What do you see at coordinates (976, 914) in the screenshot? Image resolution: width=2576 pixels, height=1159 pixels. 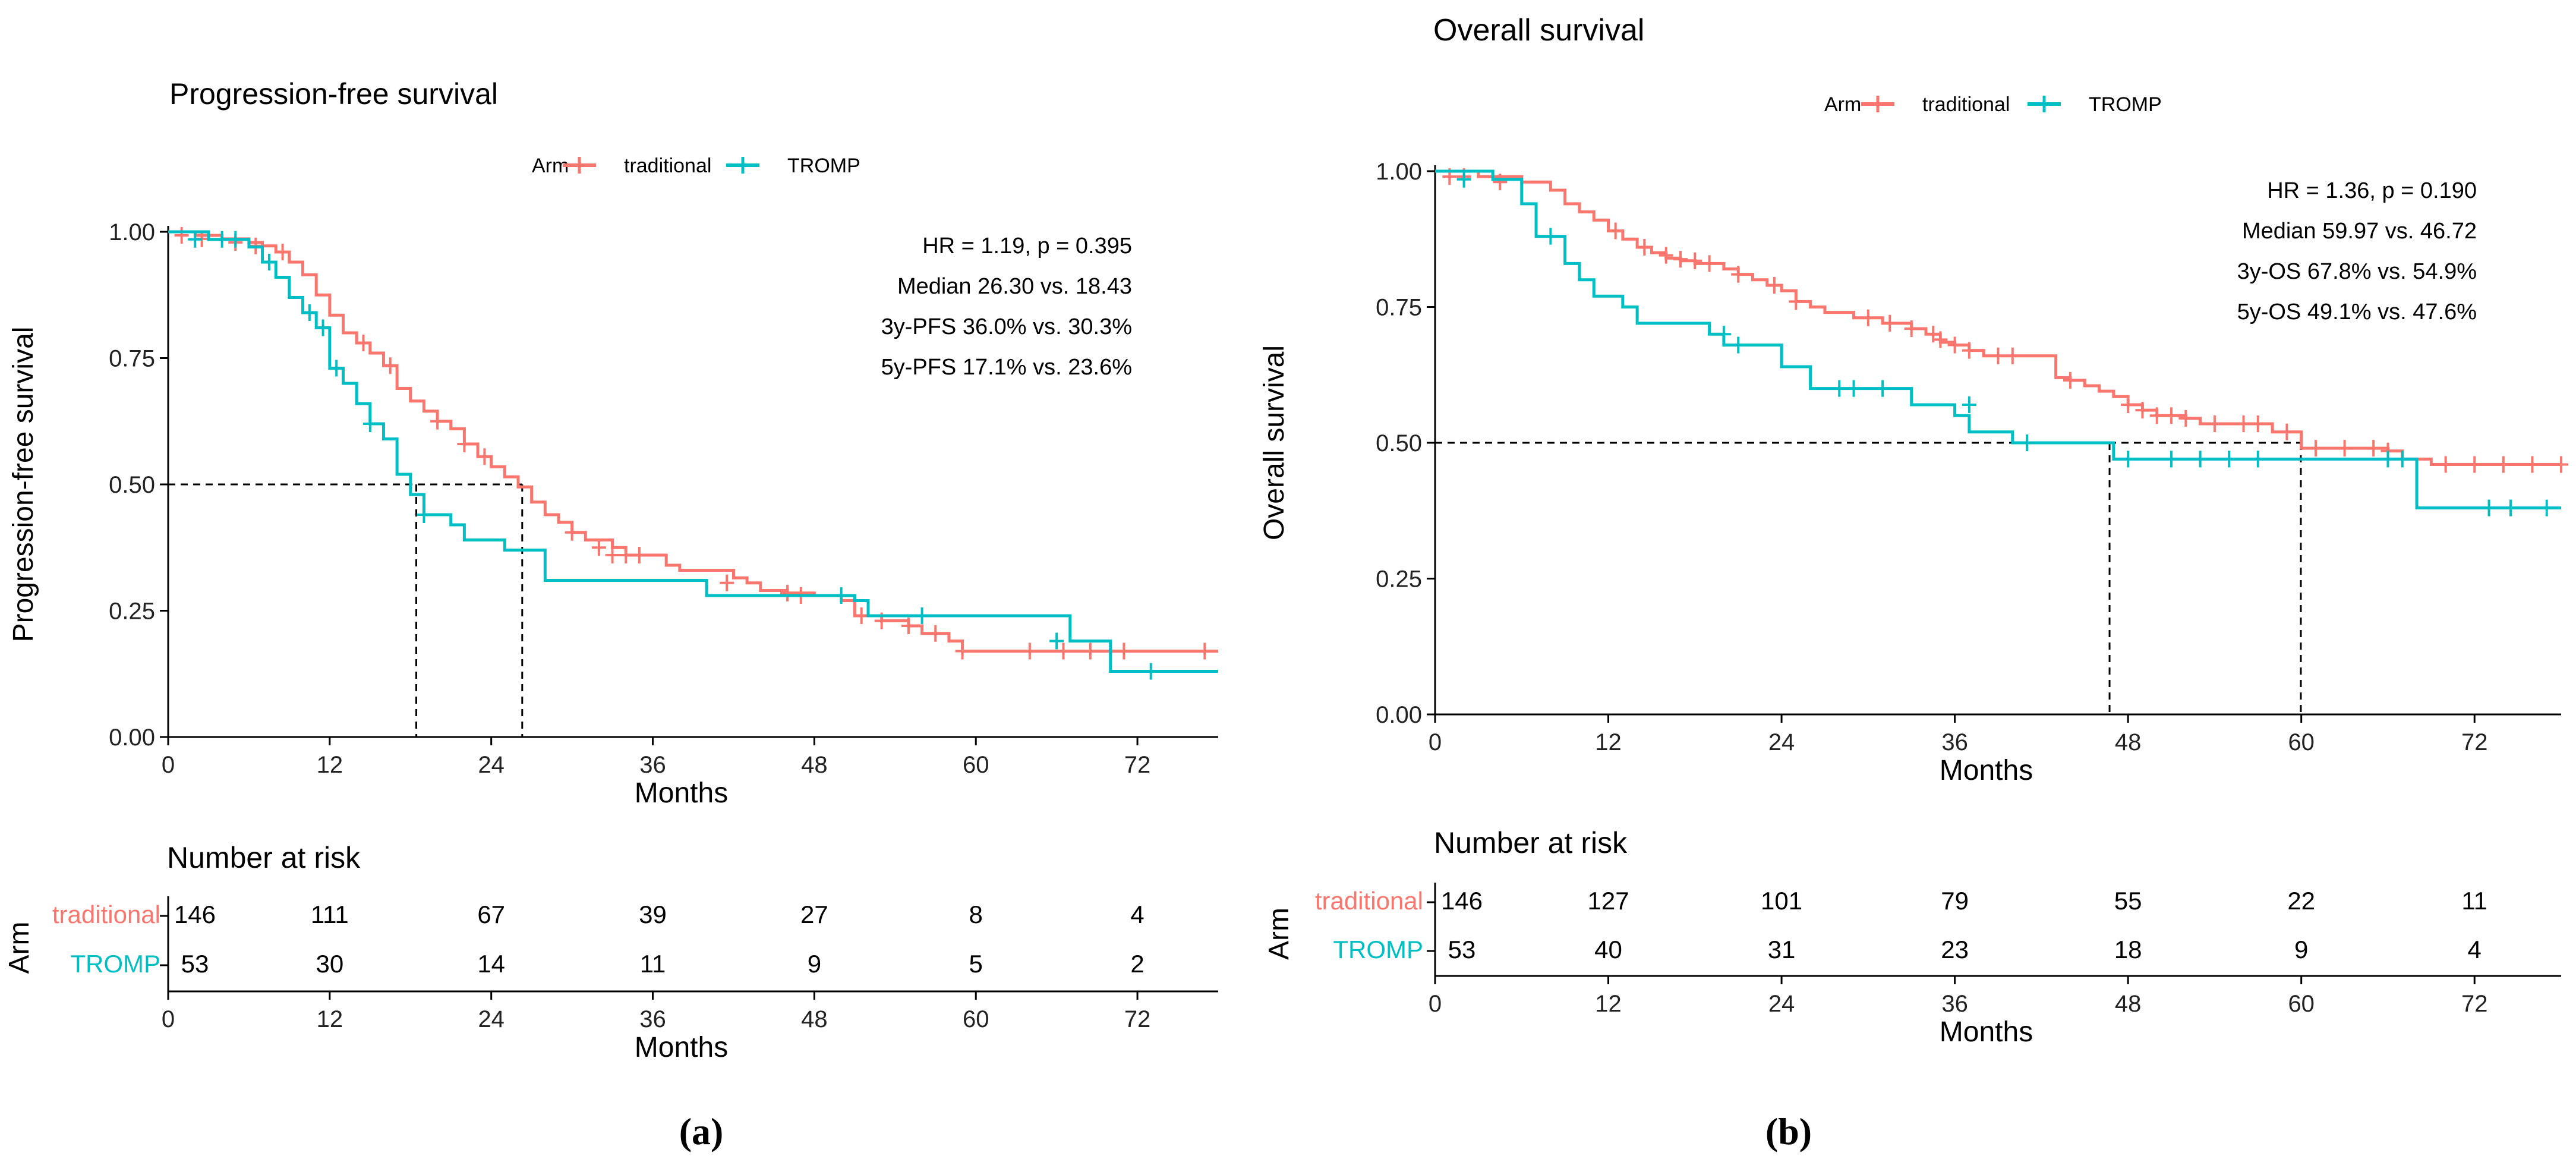 I see `risk-count: 8` at bounding box center [976, 914].